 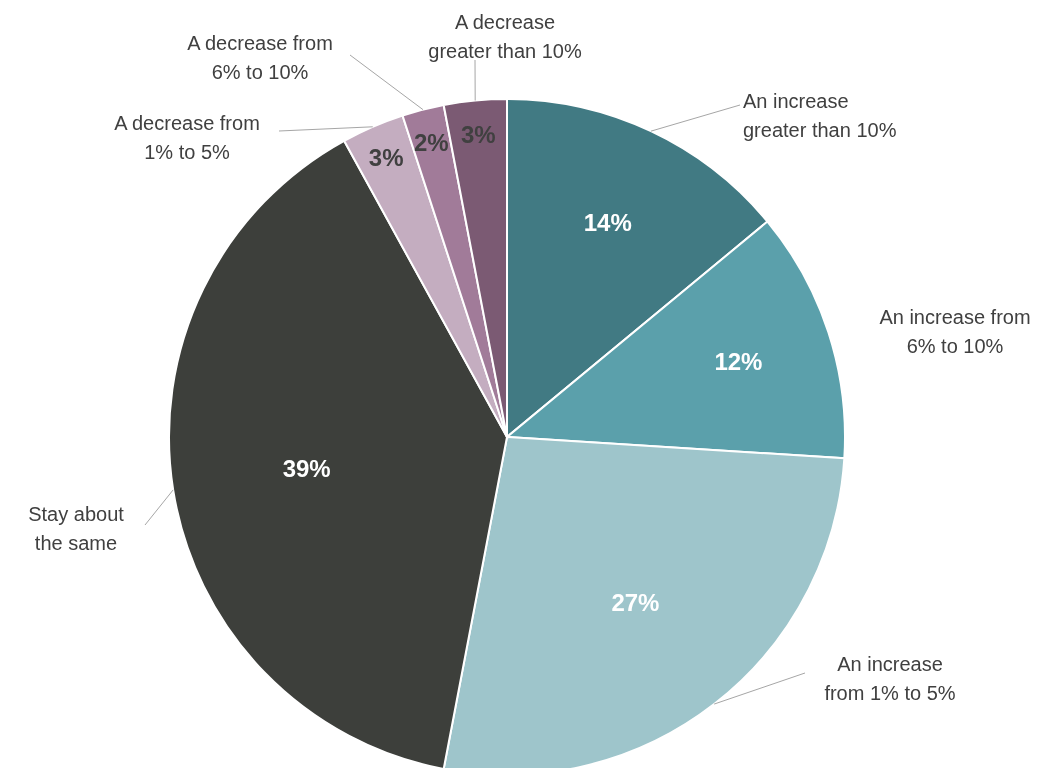 I want to click on data-label: 14%, so click(x=607, y=223).